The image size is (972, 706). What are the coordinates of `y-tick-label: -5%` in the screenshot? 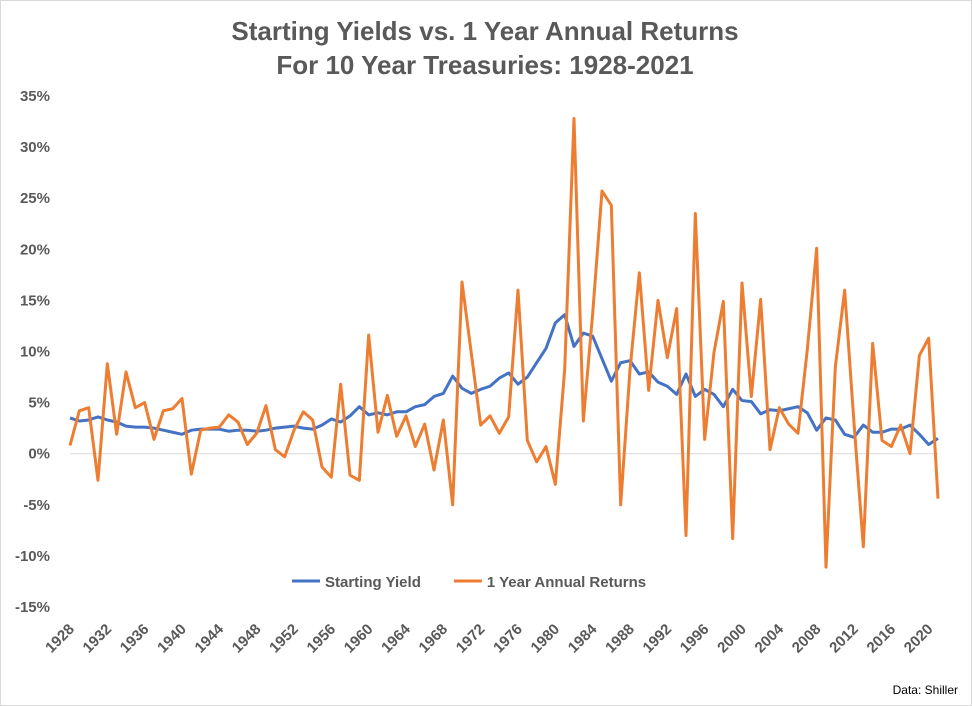 It's located at (36, 505).